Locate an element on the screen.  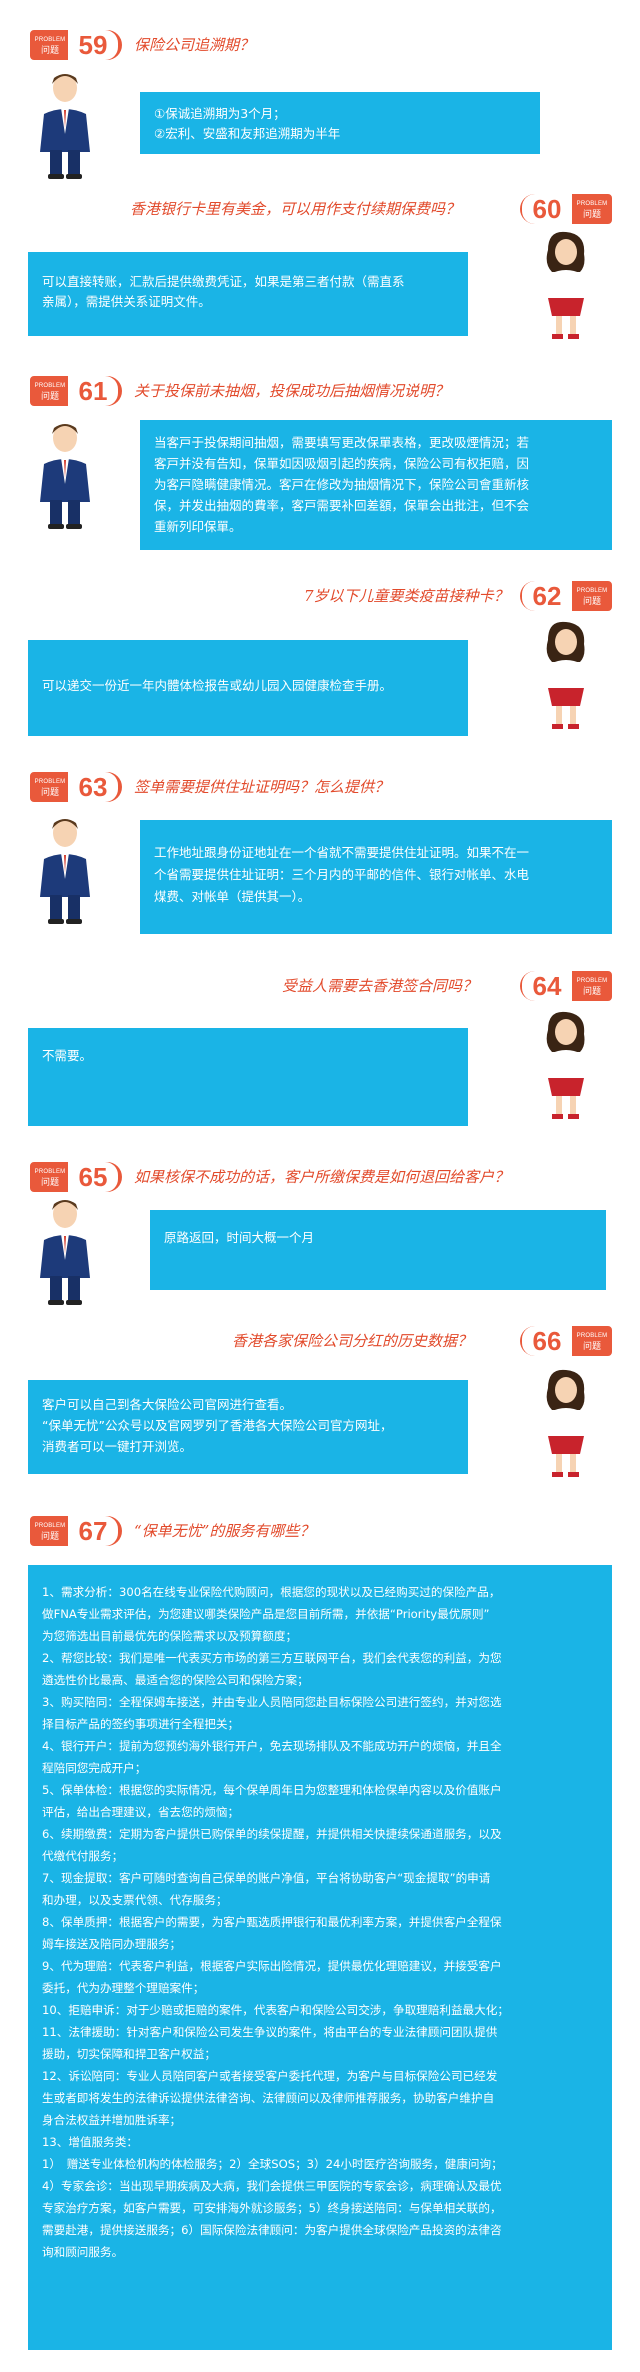
problem-badge-62: 62 PROBLEM 问题 is located at coordinates (566, 596).